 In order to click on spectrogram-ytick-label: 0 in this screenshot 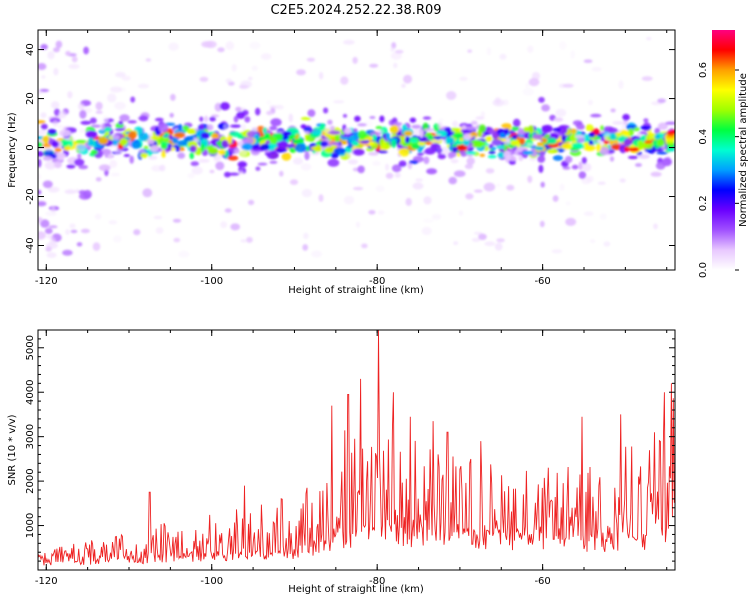, I will do `click(30, 147)`.